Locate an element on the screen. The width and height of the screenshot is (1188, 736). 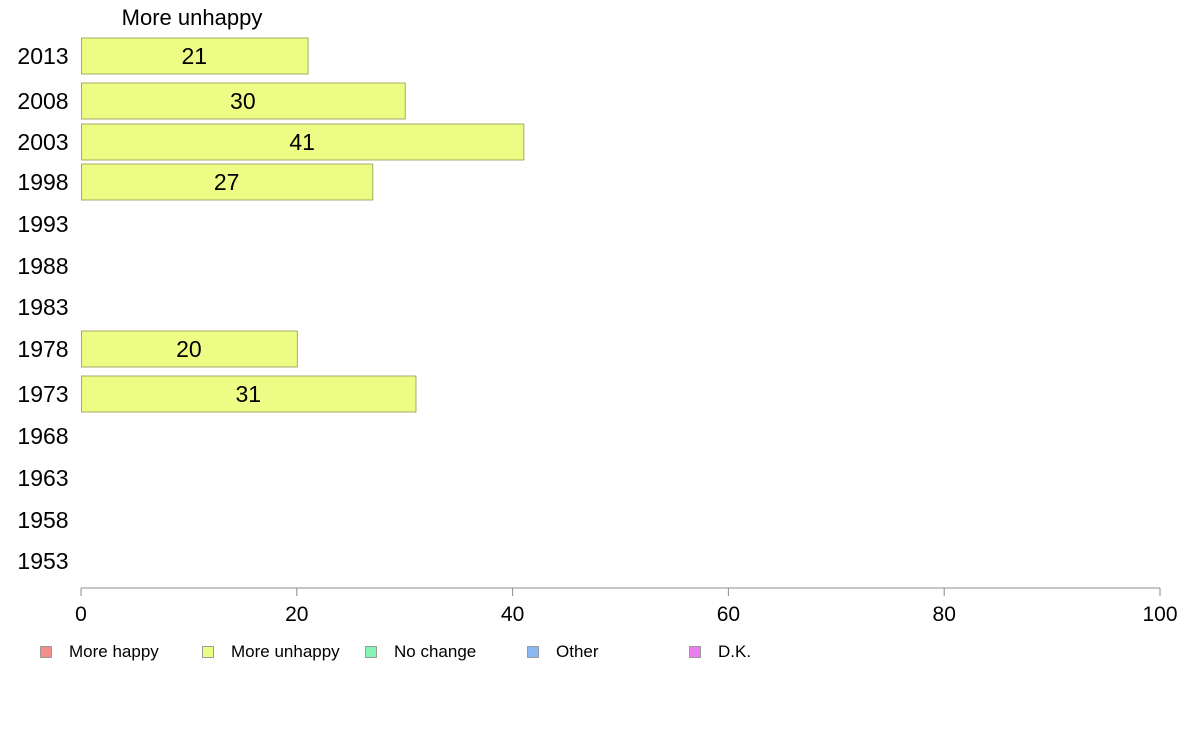
legend-swatch-more-unhappy is located at coordinates (208, 652).